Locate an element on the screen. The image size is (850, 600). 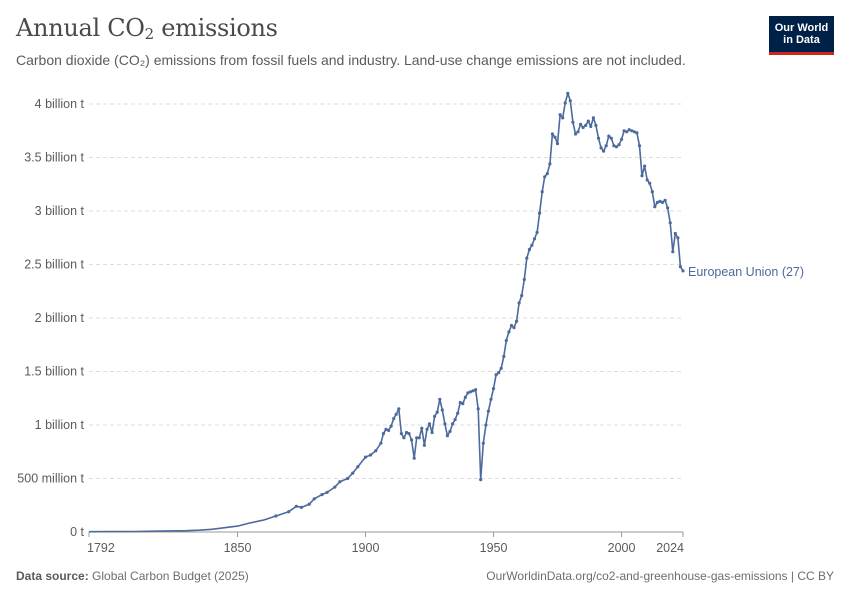
x-tick-label: 1850 is located at coordinates (238, 548).